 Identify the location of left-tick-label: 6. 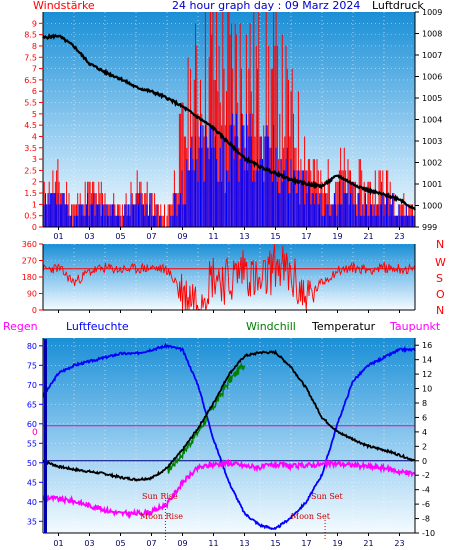
(34, 91).